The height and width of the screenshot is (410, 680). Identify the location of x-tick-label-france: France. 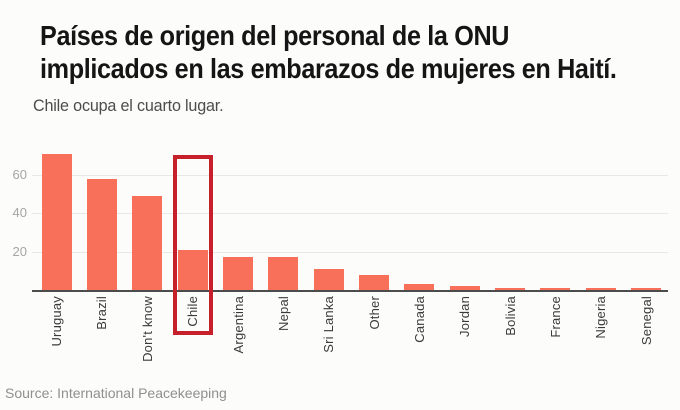
(555, 317).